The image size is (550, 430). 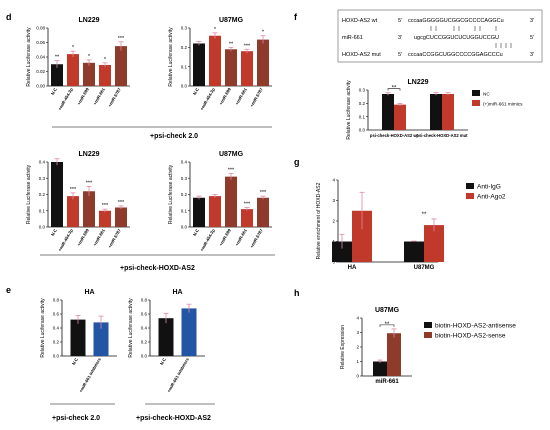 I want to click on sequence-end3-mut: 3', so click(x=532, y=55).